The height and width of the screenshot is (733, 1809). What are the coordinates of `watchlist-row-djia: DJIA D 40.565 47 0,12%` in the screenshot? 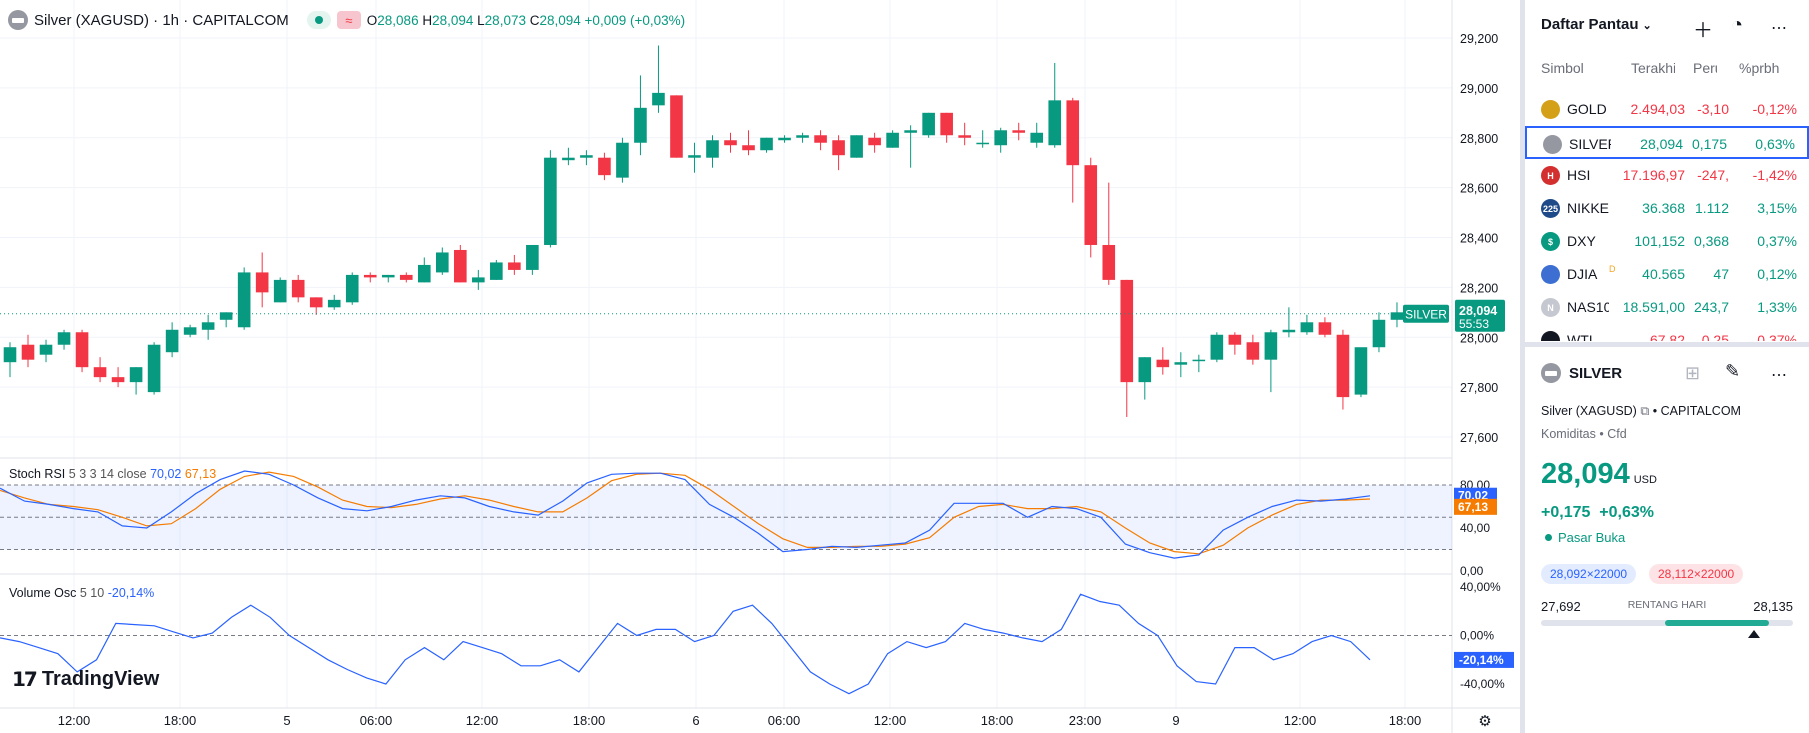 It's located at (1667, 274).